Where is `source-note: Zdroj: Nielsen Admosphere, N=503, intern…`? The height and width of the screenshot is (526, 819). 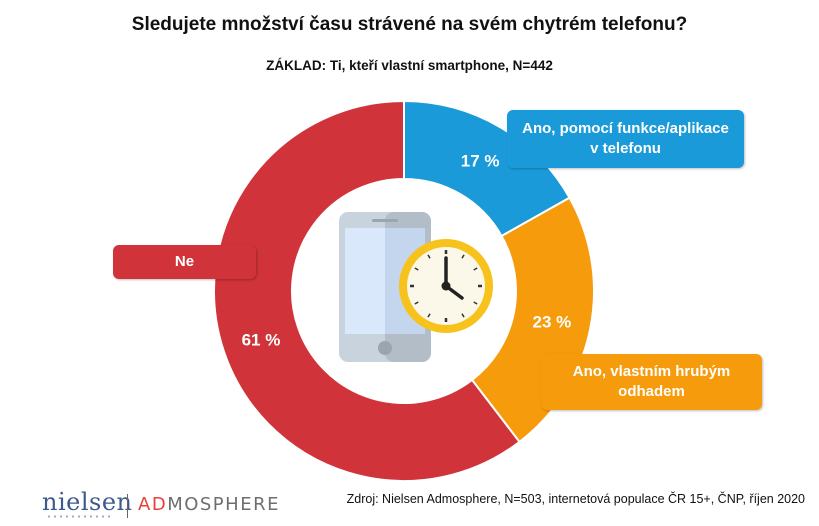 source-note: Zdroj: Nielsen Admosphere, N=503, intern… is located at coordinates (575, 499).